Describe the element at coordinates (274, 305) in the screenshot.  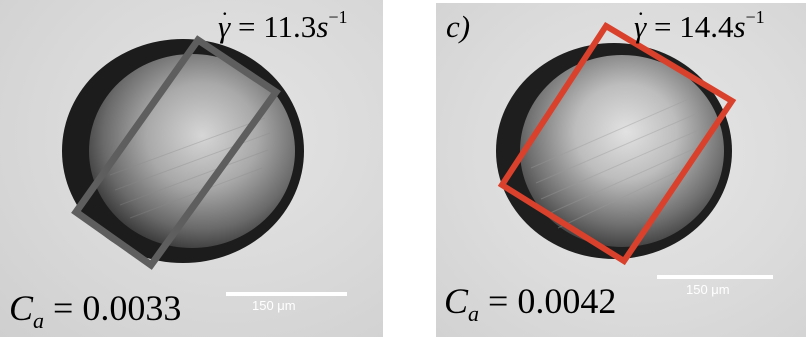
I see `scale-bar-text-left: 150 μm` at that location.